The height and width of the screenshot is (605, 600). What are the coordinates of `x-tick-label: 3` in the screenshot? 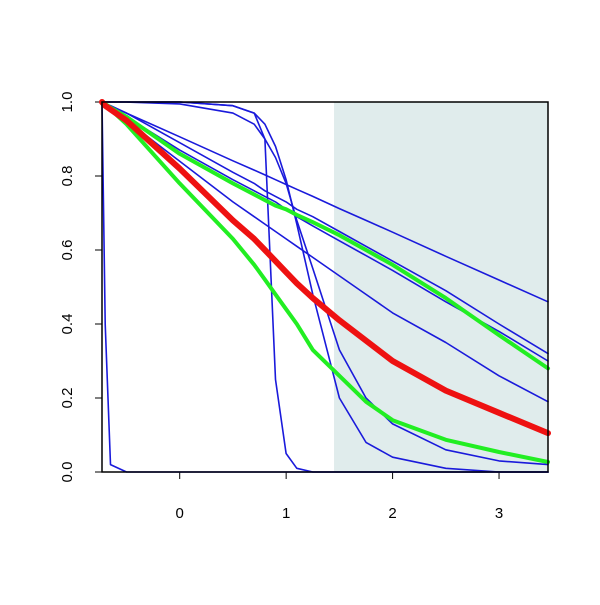 It's located at (499, 513).